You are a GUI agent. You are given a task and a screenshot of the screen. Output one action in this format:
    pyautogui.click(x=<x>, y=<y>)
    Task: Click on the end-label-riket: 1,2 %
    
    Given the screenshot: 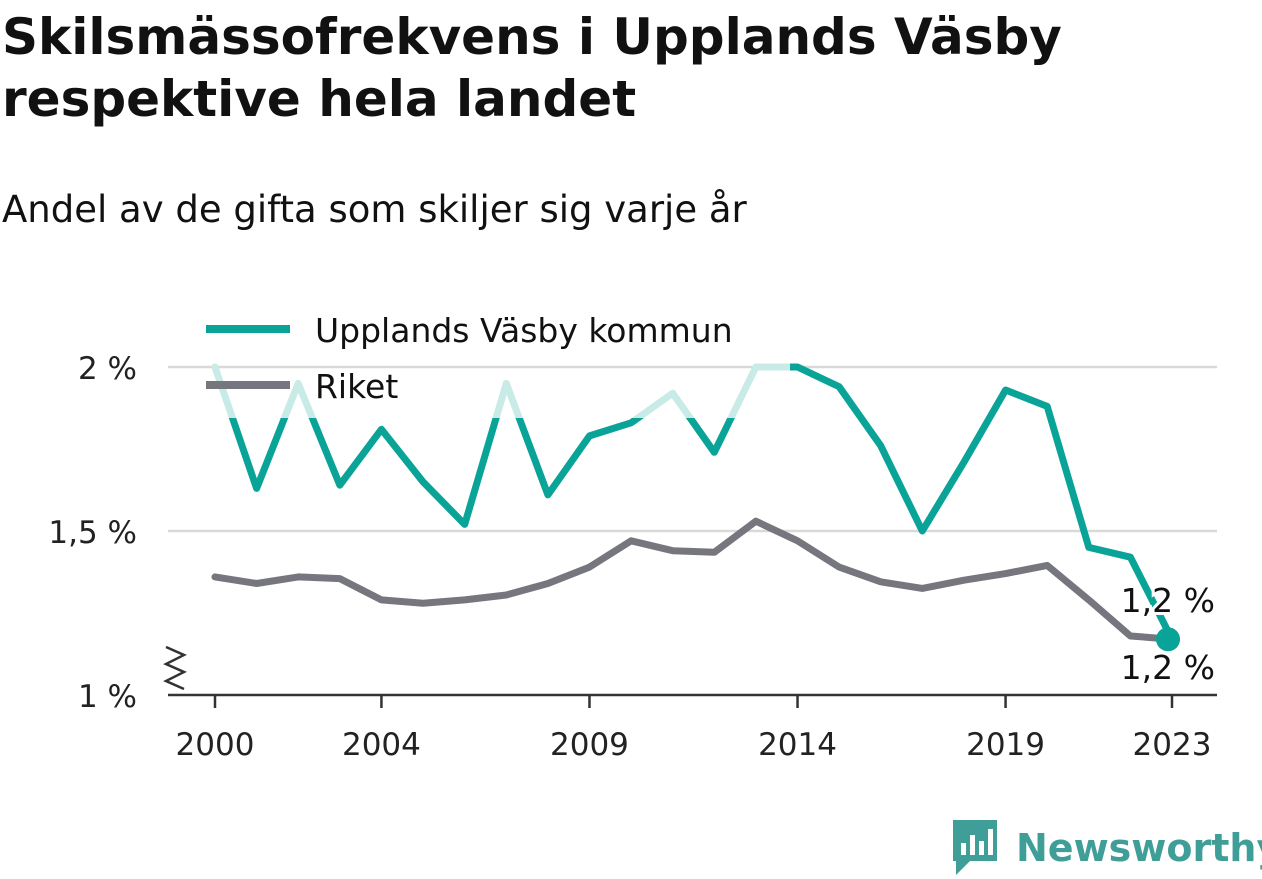 What is the action you would take?
    pyautogui.click(x=1168, y=667)
    